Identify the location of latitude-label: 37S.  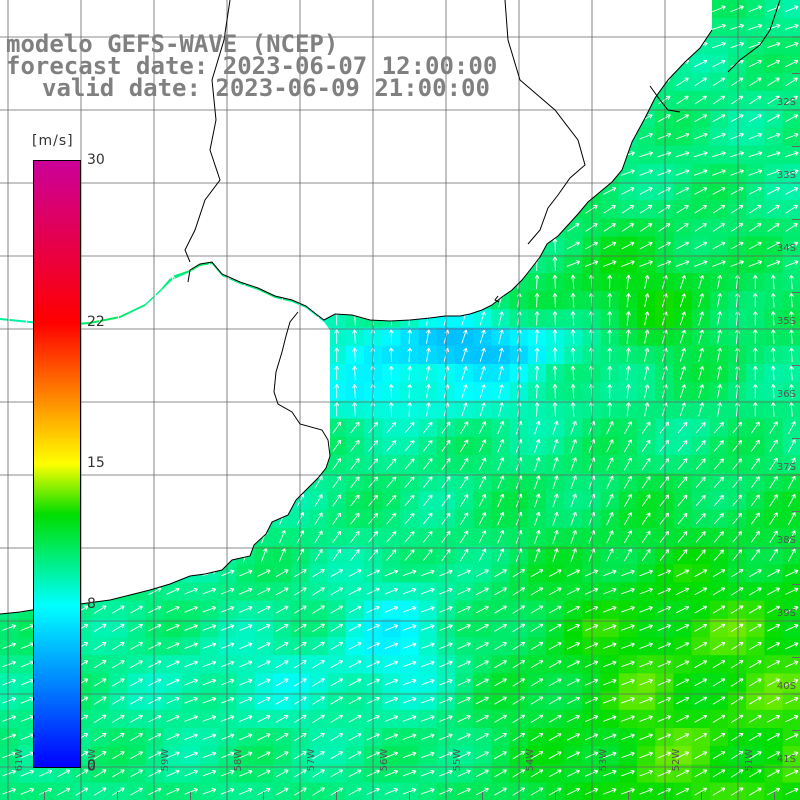
(786, 467).